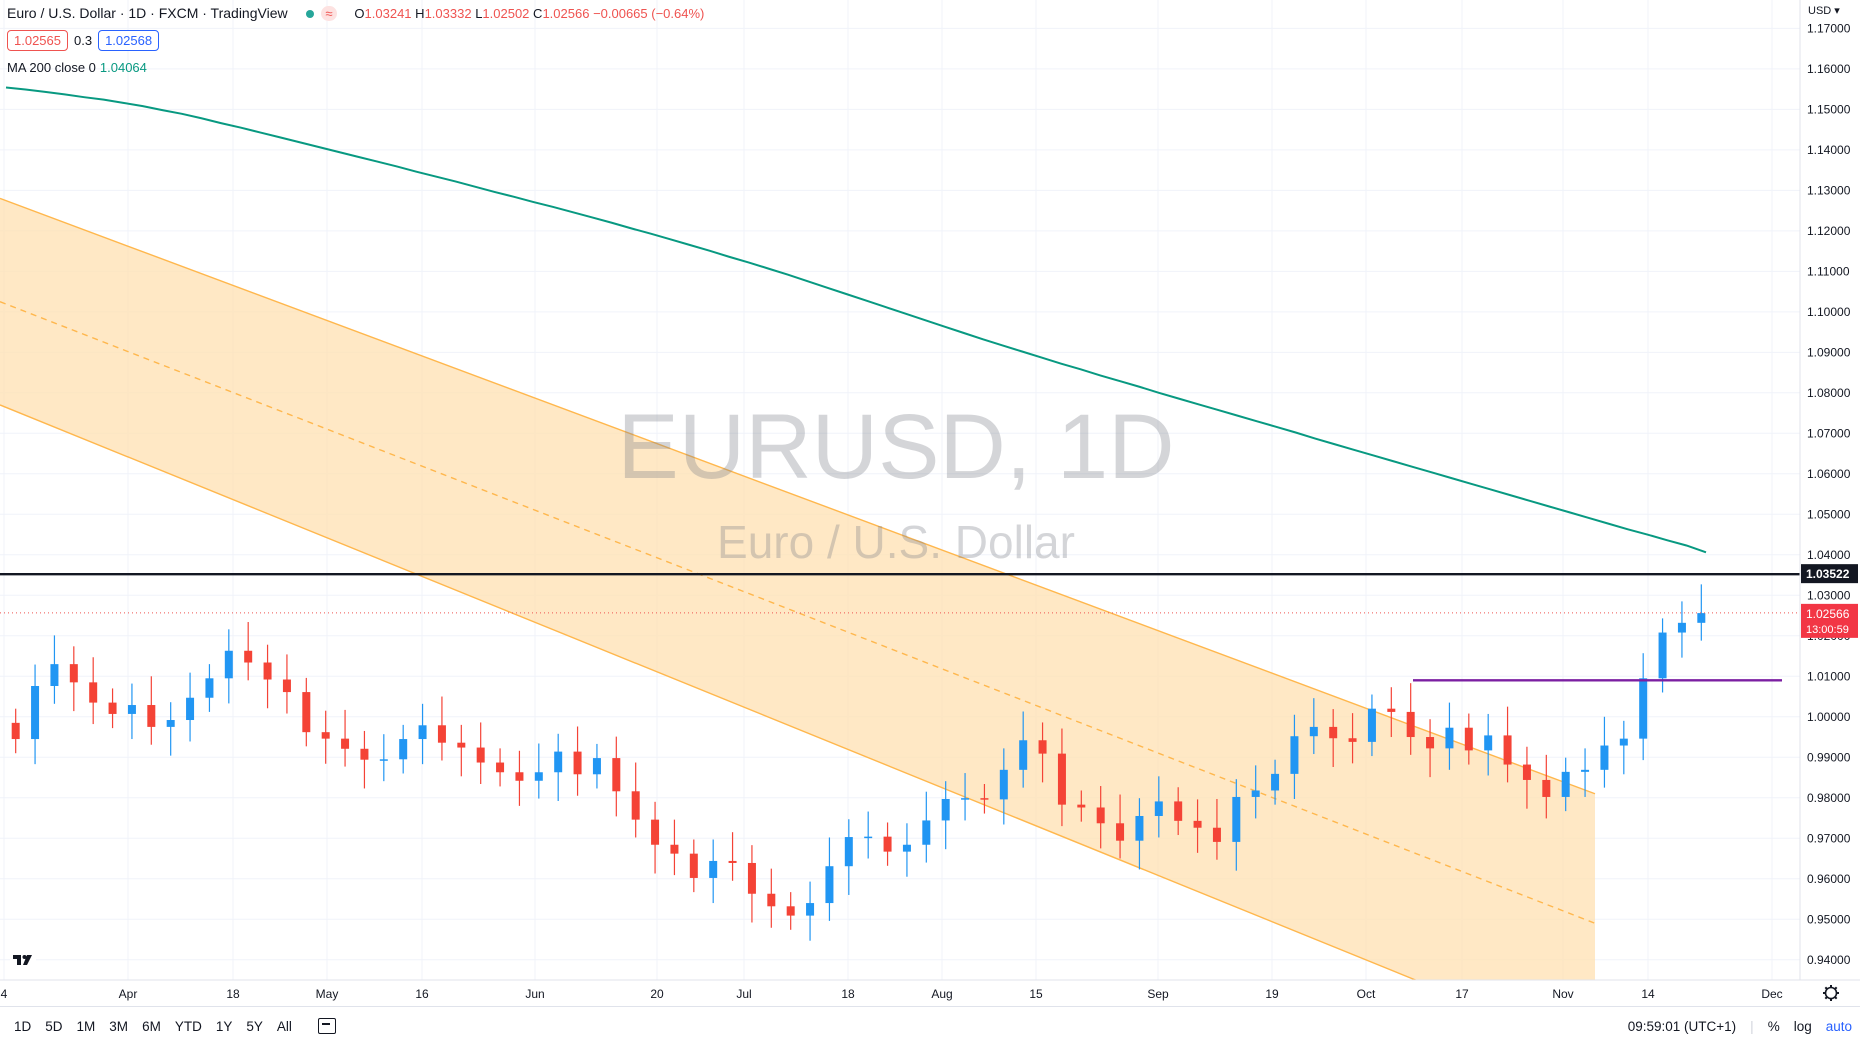  What do you see at coordinates (86, 1026) in the screenshot?
I see `timeframe-1m: 1M` at bounding box center [86, 1026].